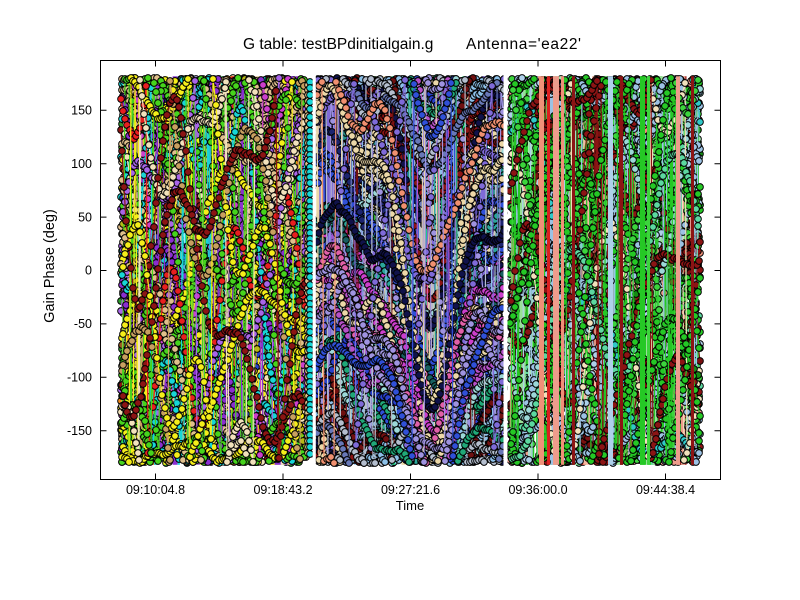 The image size is (800, 600). Describe the element at coordinates (83, 324) in the screenshot. I see `svg-text: -50` at that location.